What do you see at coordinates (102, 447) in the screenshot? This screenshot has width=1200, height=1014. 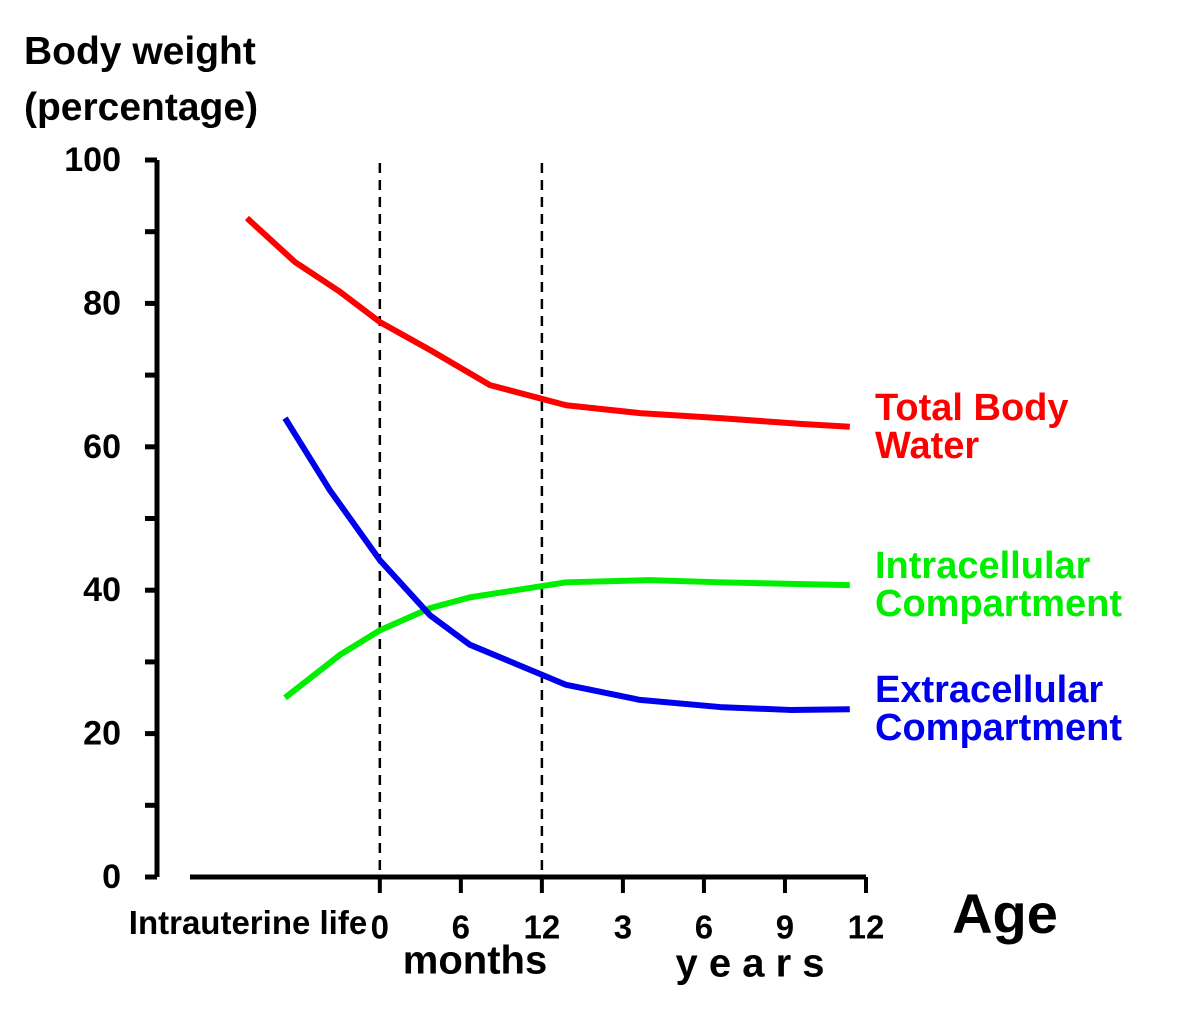 I see `y-tick-label: 60` at bounding box center [102, 447].